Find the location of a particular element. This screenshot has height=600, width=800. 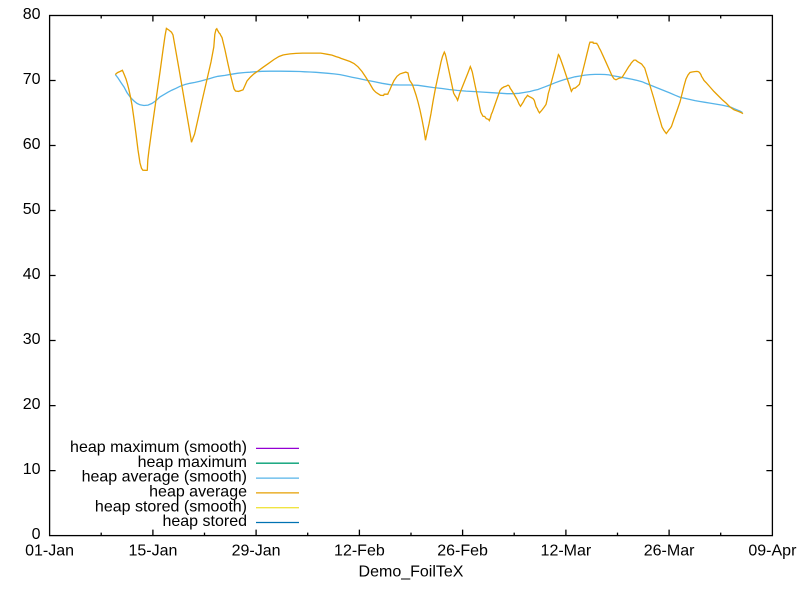

svg-text: heap stored is located at coordinates (204, 521).